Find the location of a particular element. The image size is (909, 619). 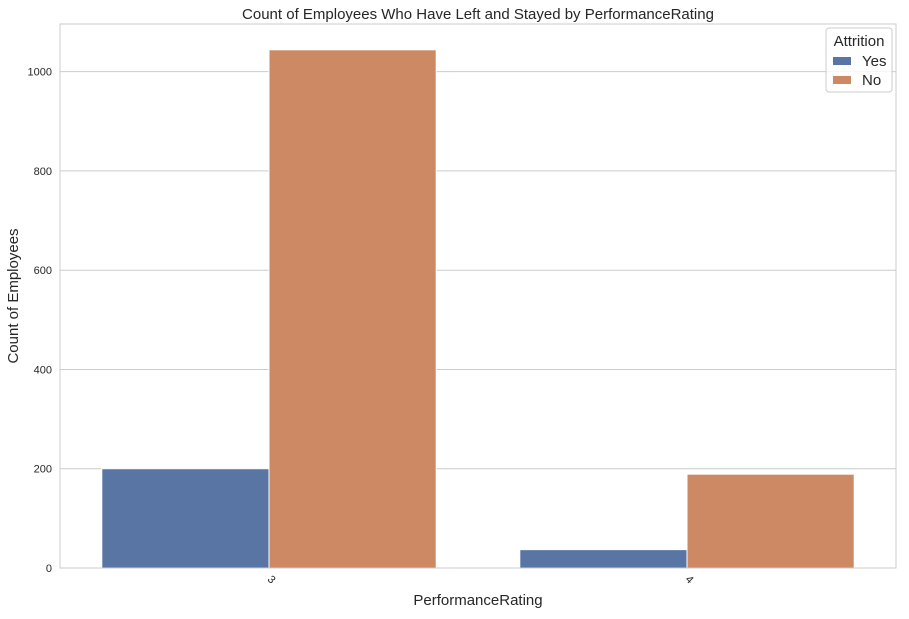

y-tick-label: 400 is located at coordinates (43, 370).